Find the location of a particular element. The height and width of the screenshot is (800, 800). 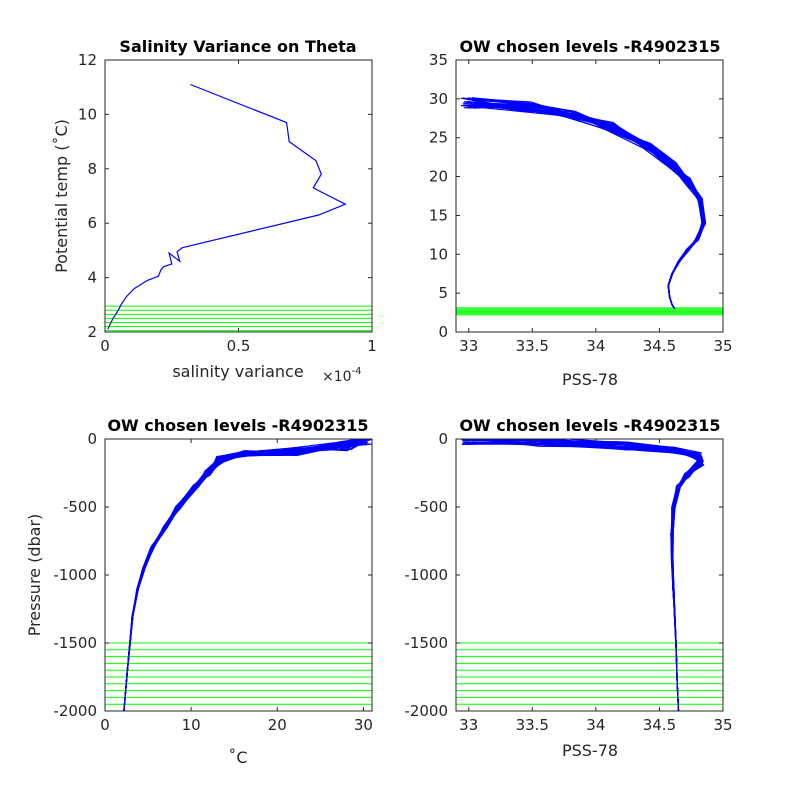

y-tick-label: 25 is located at coordinates (438, 138).